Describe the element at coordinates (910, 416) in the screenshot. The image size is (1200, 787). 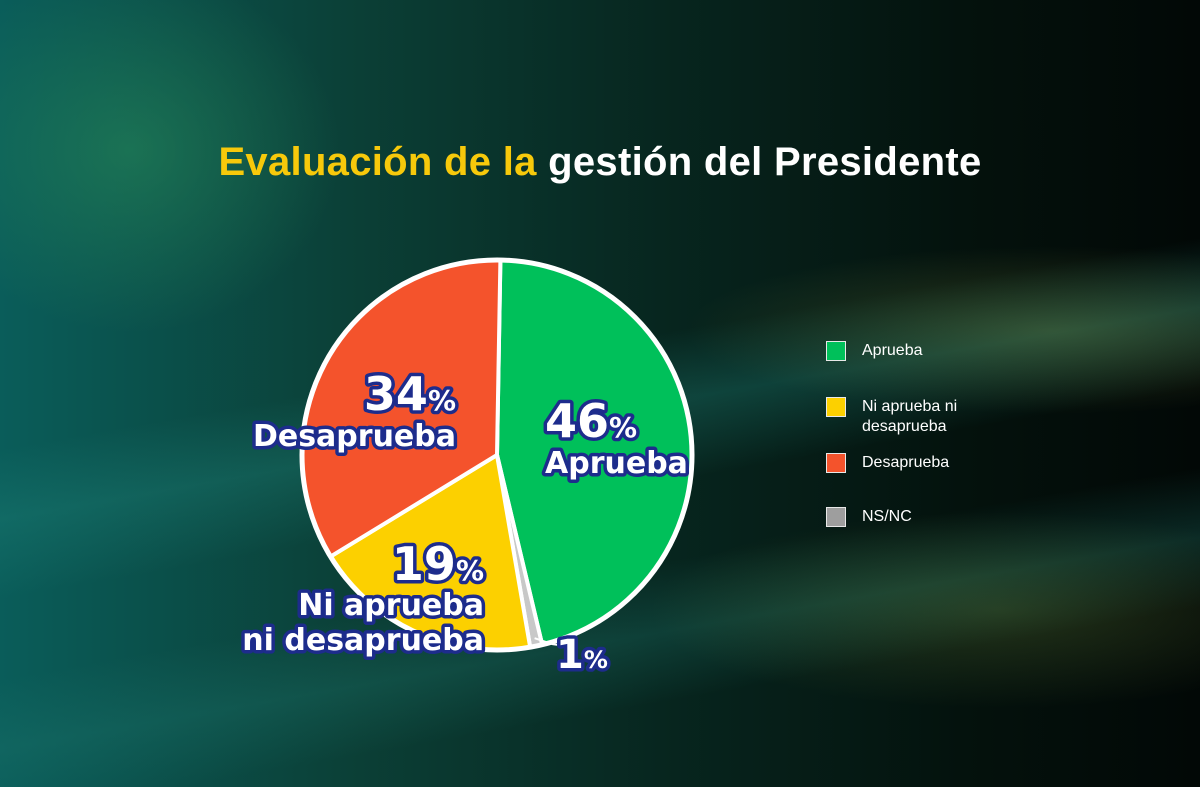
I see `legend-label: Ni aprueba ni desaprueba` at that location.